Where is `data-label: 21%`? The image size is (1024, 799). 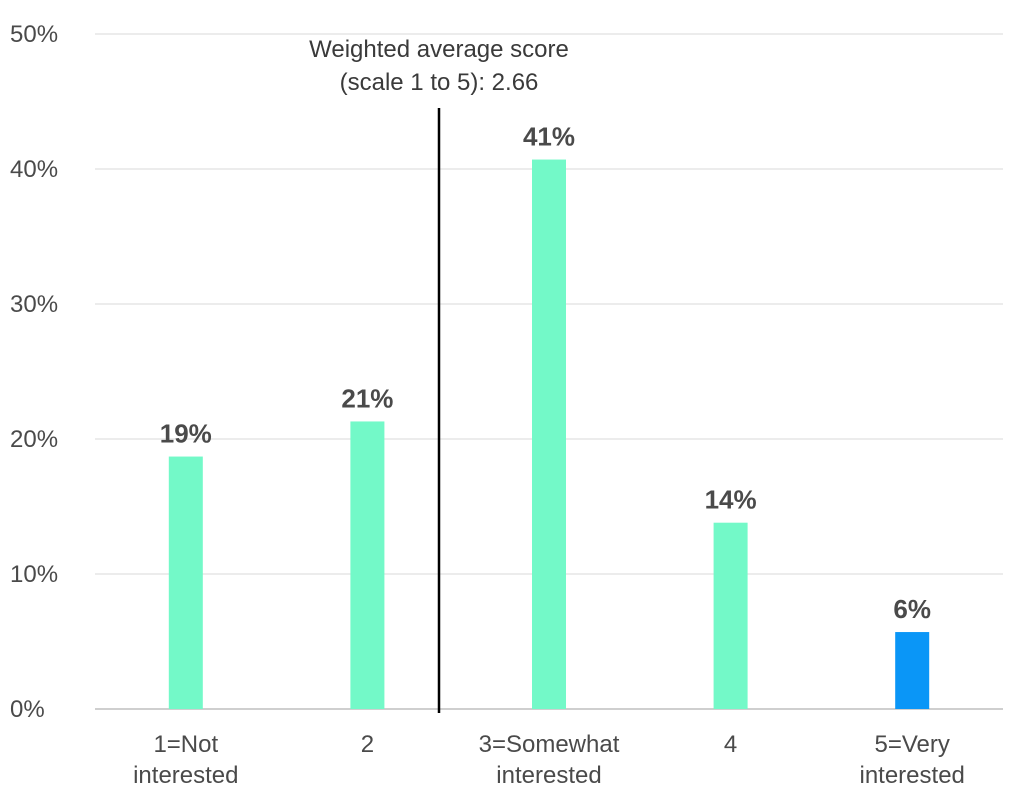 data-label: 21% is located at coordinates (367, 398).